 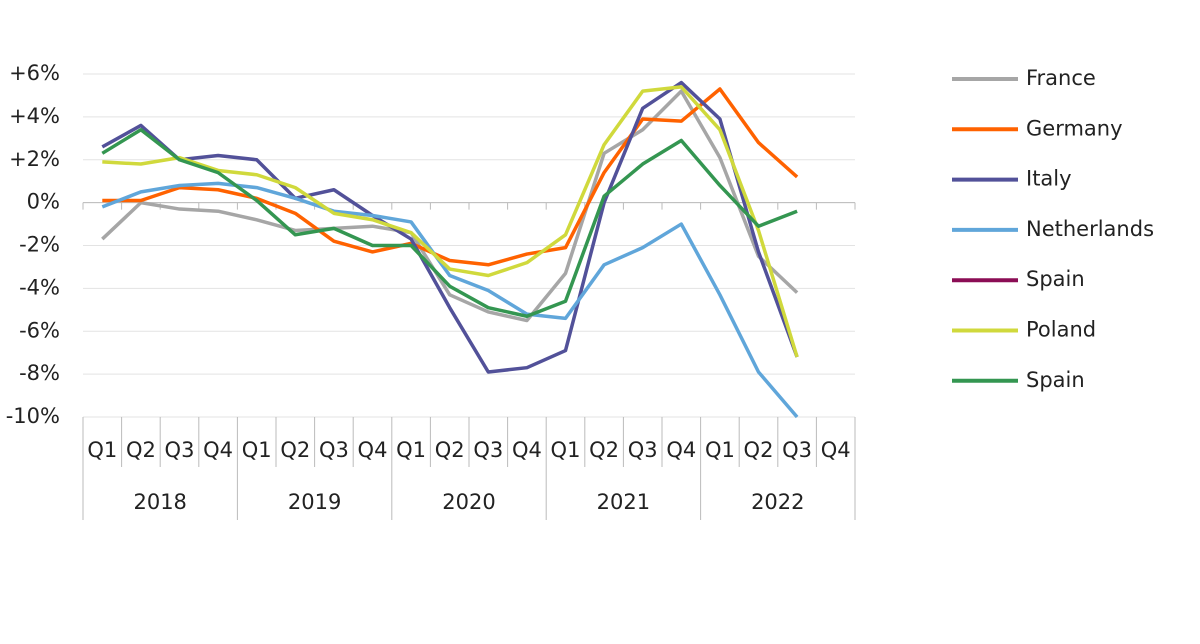 What do you see at coordinates (1074, 128) in the screenshot?
I see `legend-label: Germany` at bounding box center [1074, 128].